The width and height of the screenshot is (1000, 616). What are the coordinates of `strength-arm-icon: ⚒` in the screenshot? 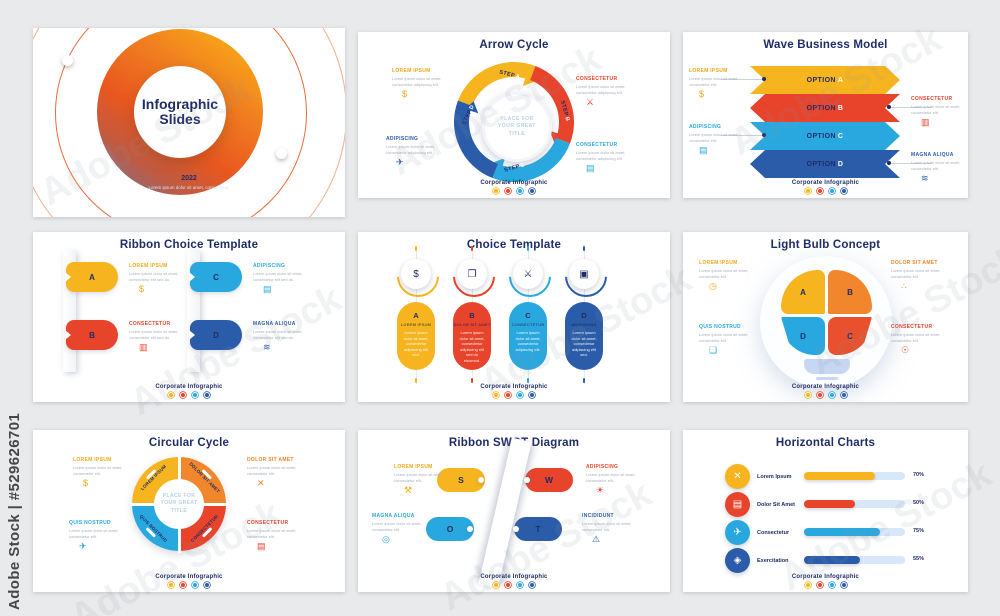 It's located at (408, 490).